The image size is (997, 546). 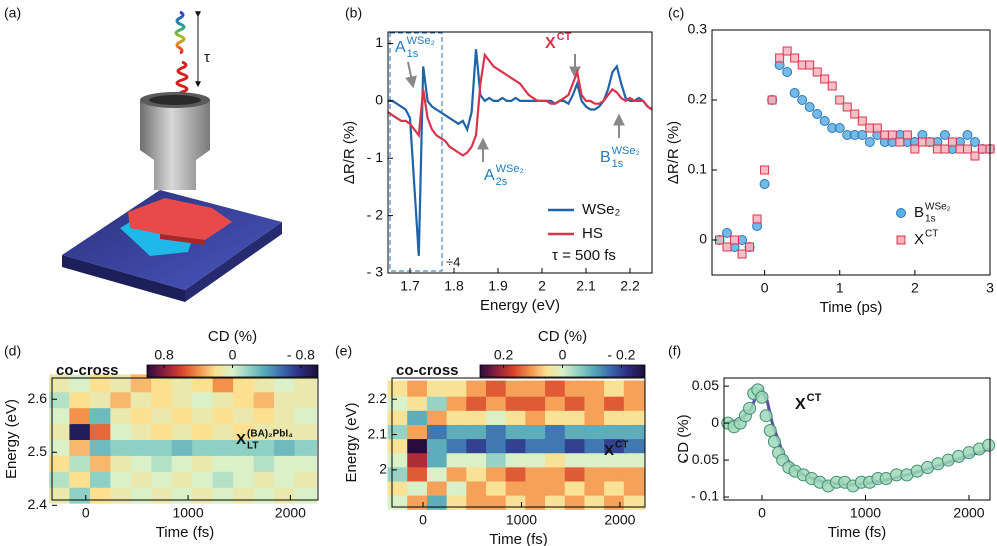 What do you see at coordinates (12, 351) in the screenshot?
I see `panel-label: (d)` at bounding box center [12, 351].